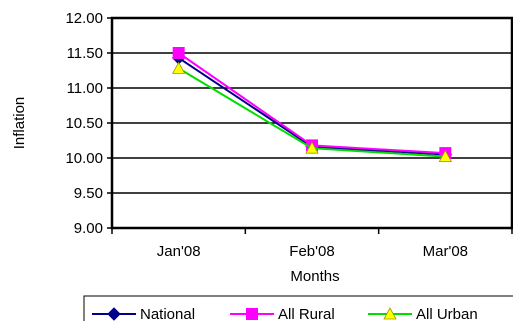 The height and width of the screenshot is (321, 513). I want to click on y-tick-label: 9.50, so click(88, 193).